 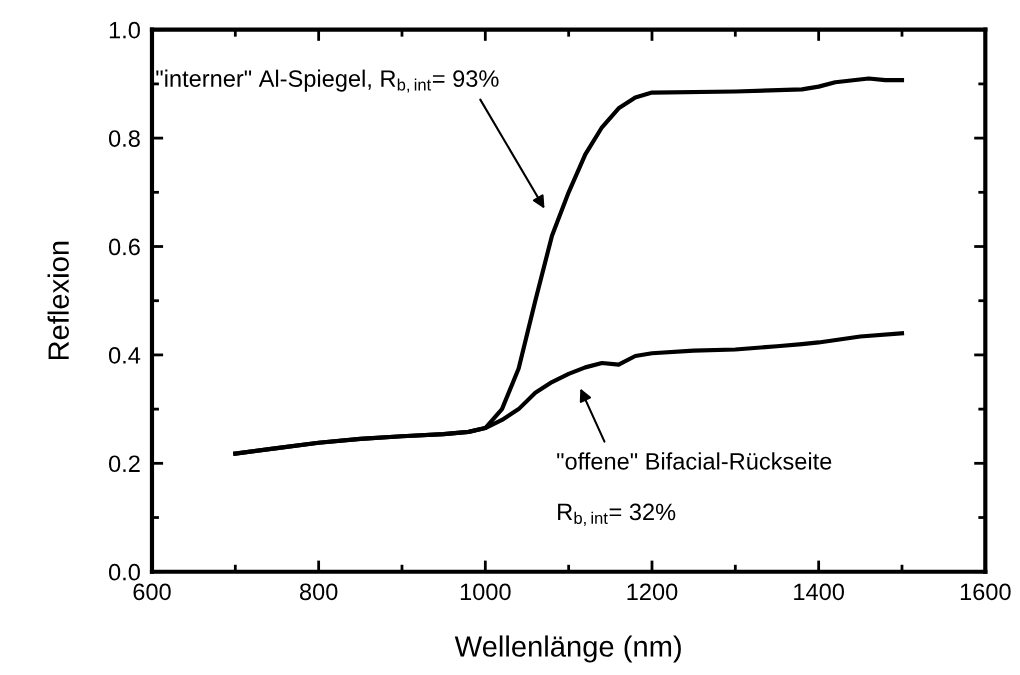 I want to click on y-axis-title: Reflexion, so click(x=58, y=300).